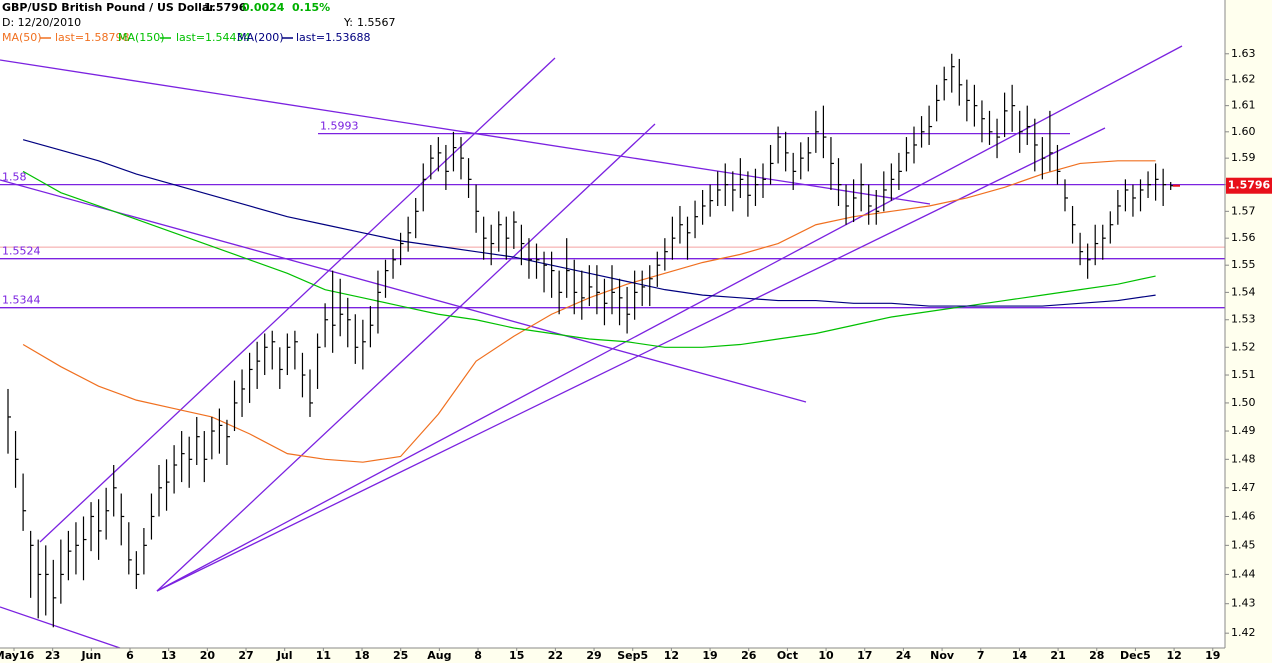  What do you see at coordinates (284, 655) in the screenshot?
I see `x-tick-label: Jul` at bounding box center [284, 655].